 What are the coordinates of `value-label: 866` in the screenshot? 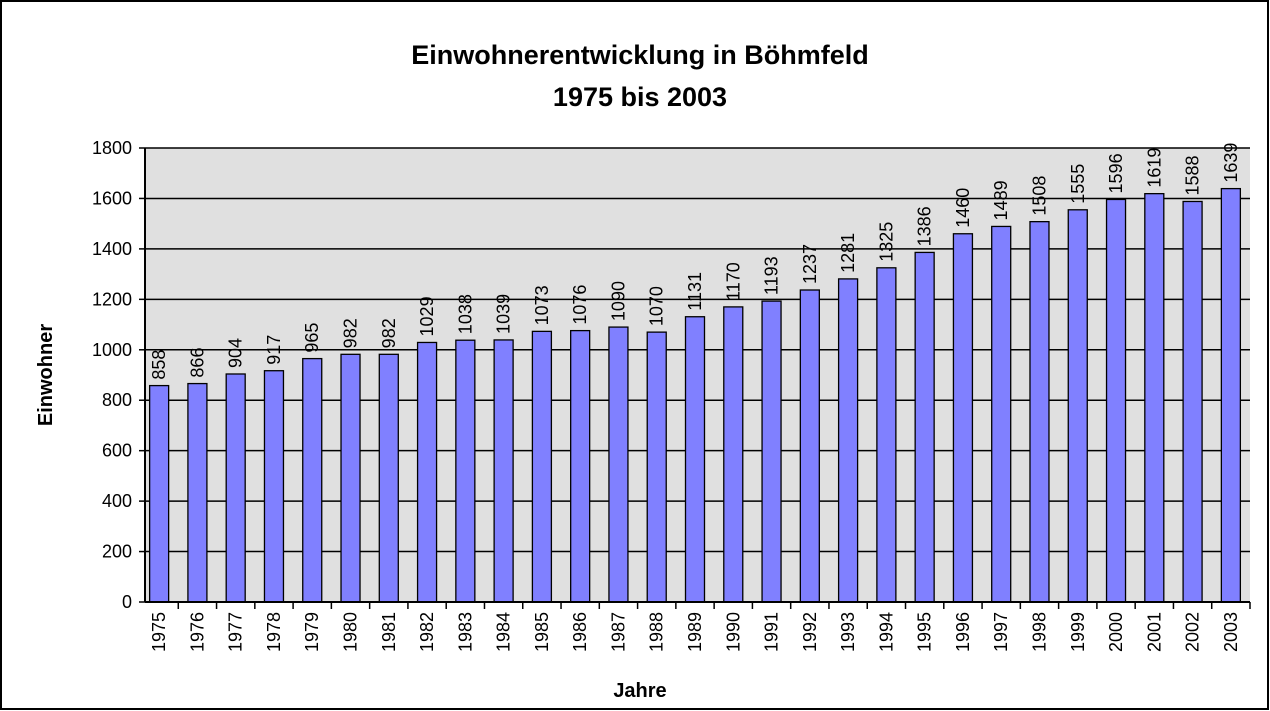 It's located at (197, 363).